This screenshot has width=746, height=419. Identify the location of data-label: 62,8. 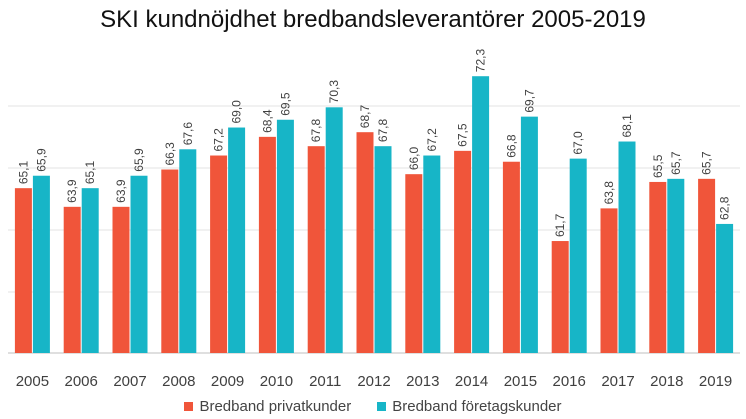
(725, 208).